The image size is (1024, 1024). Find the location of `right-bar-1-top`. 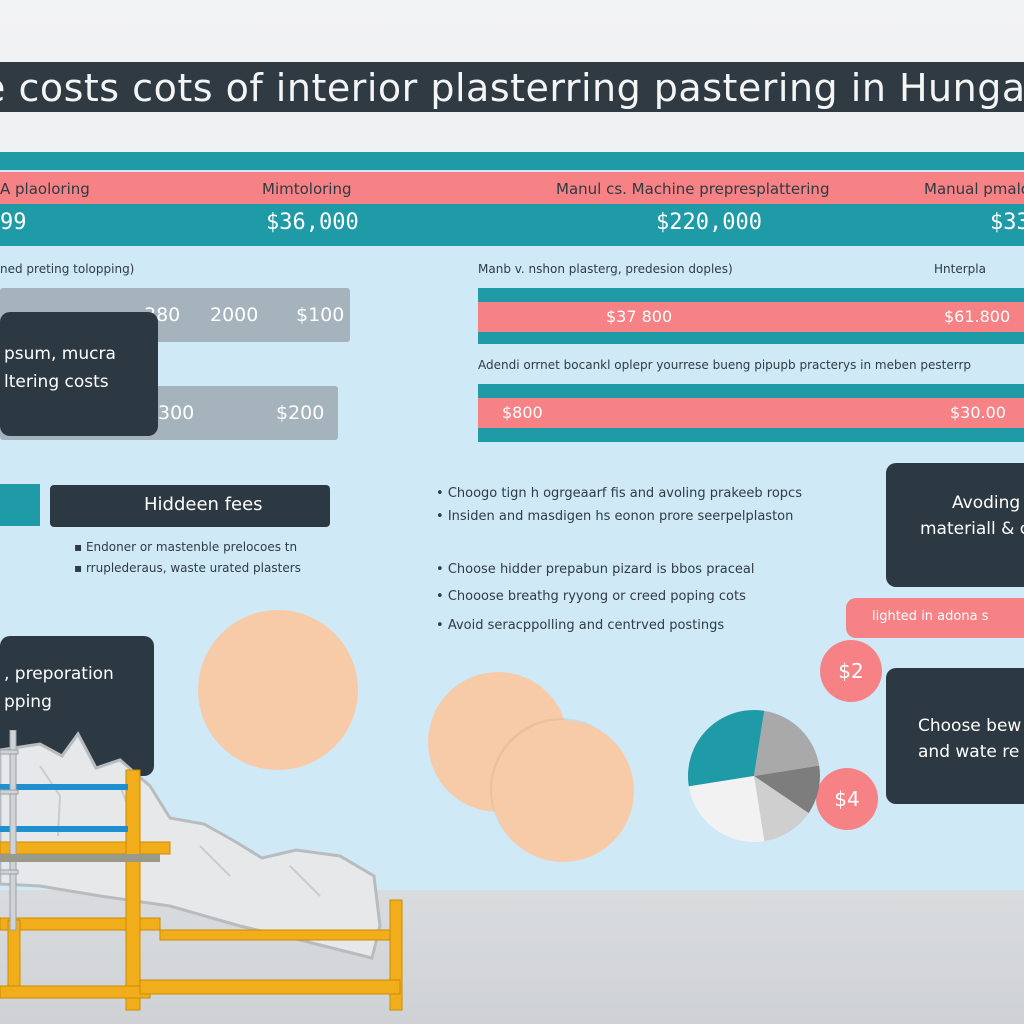

right-bar-1-top is located at coordinates (751, 295).